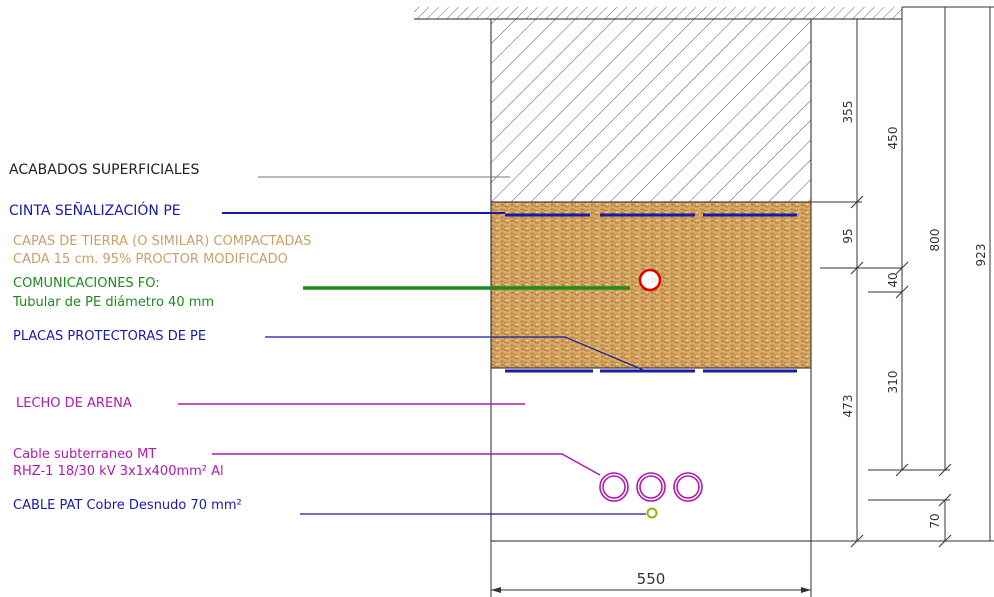 The width and height of the screenshot is (994, 597). I want to click on label-comunicaciones-1: COMUNICACIONES FO:, so click(86, 283).